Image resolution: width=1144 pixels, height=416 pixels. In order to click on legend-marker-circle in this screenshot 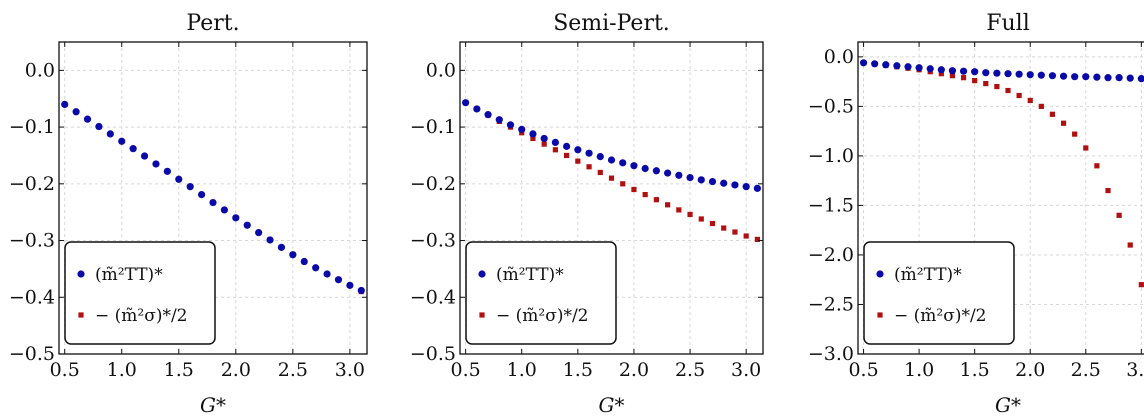, I will do `click(81, 274)`.